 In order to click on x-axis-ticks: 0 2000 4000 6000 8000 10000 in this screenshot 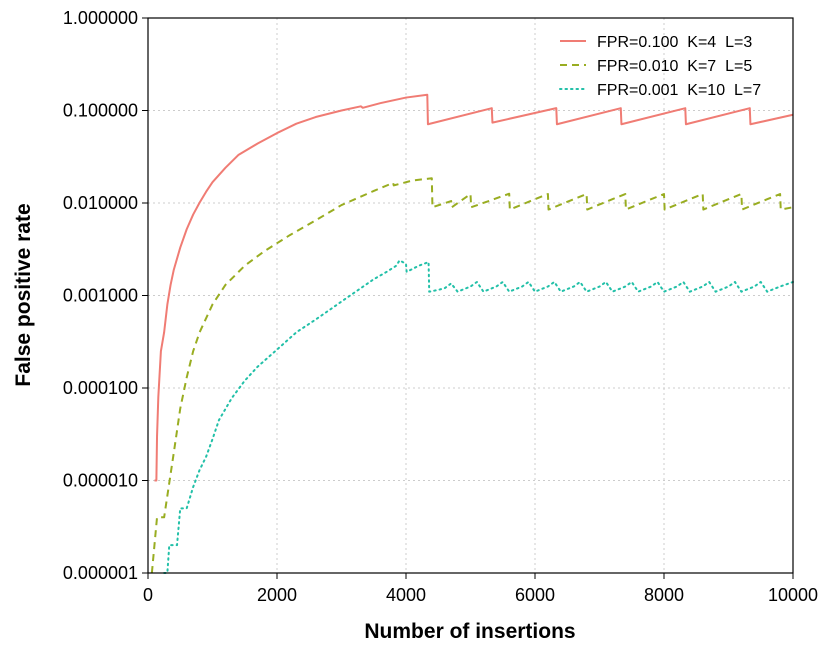, I will do `click(480, 589)`.